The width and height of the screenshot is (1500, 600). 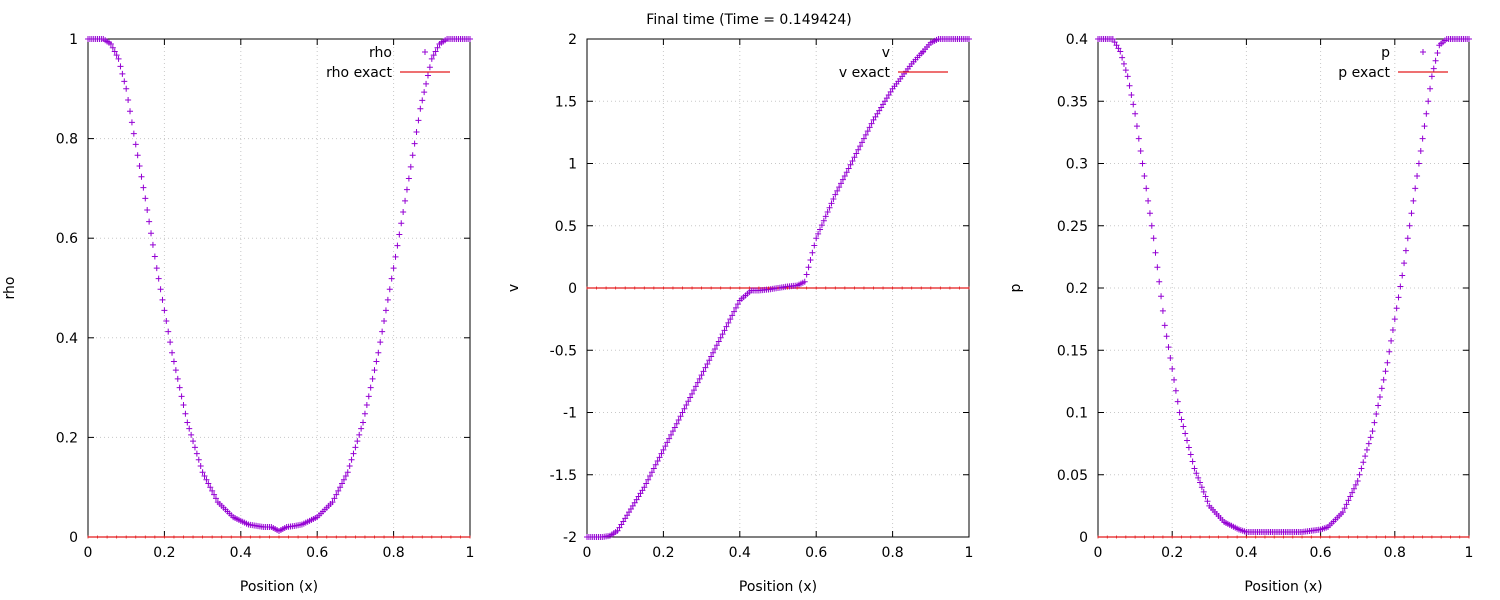 I want to click on y-tick-label: 0.3, so click(x=1077, y=165).